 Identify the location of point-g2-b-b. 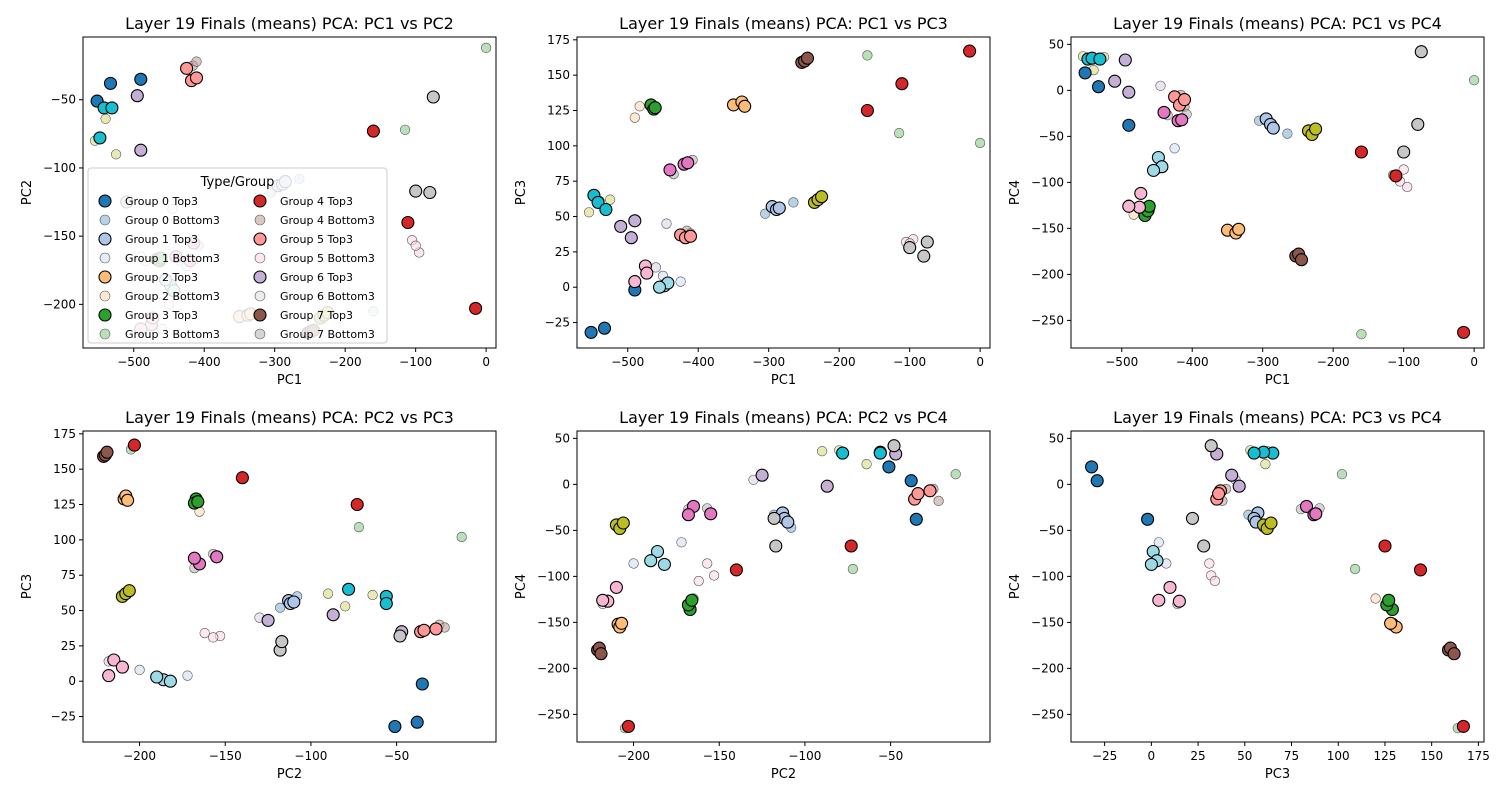
(639, 106).